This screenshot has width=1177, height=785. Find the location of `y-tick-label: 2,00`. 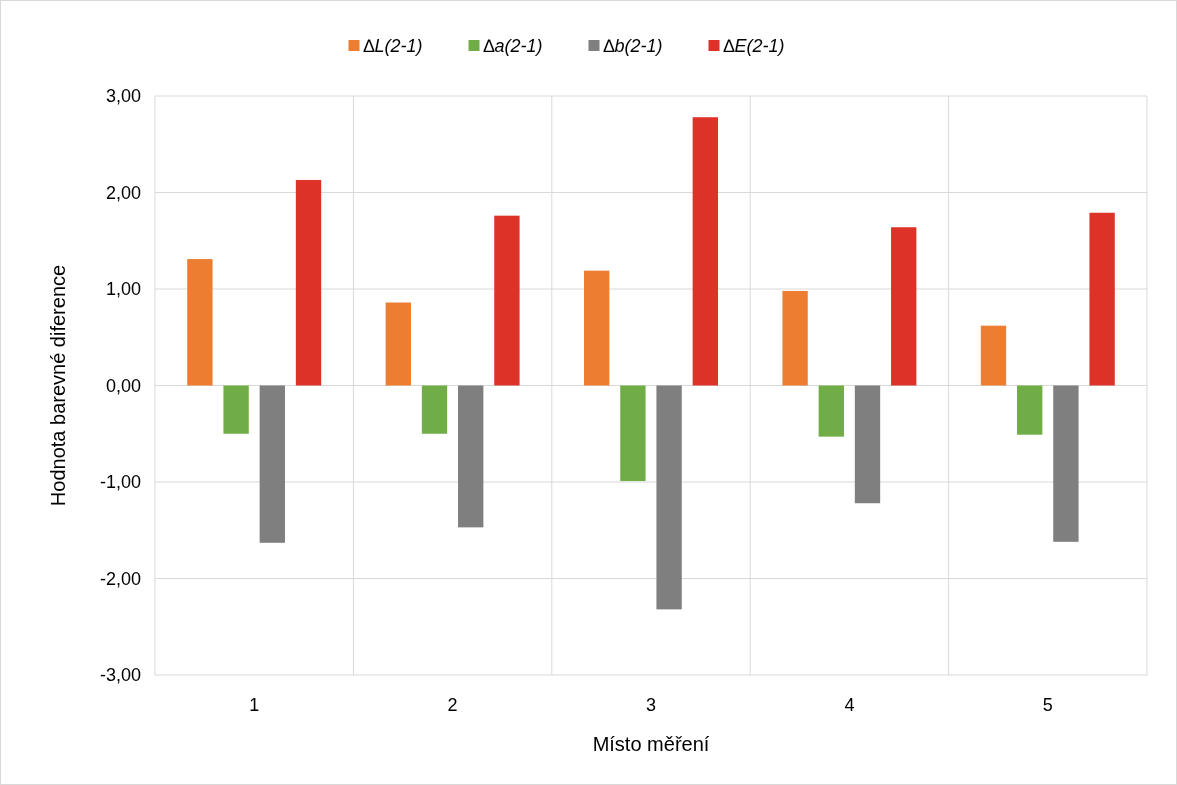

y-tick-label: 2,00 is located at coordinates (123, 192).